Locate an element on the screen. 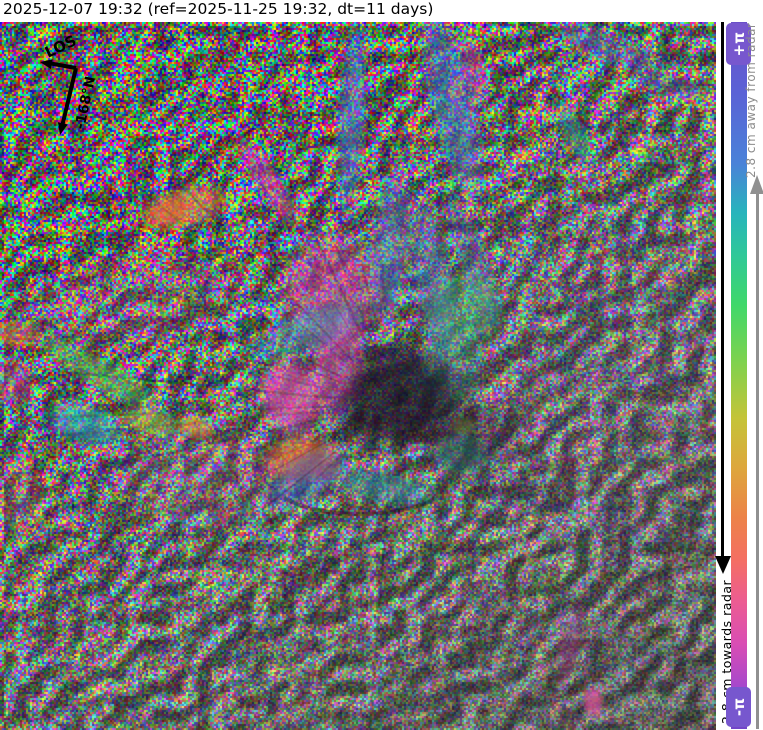 The width and height of the screenshot is (763, 730). towards-radar-arrow-head is located at coordinates (723, 565).